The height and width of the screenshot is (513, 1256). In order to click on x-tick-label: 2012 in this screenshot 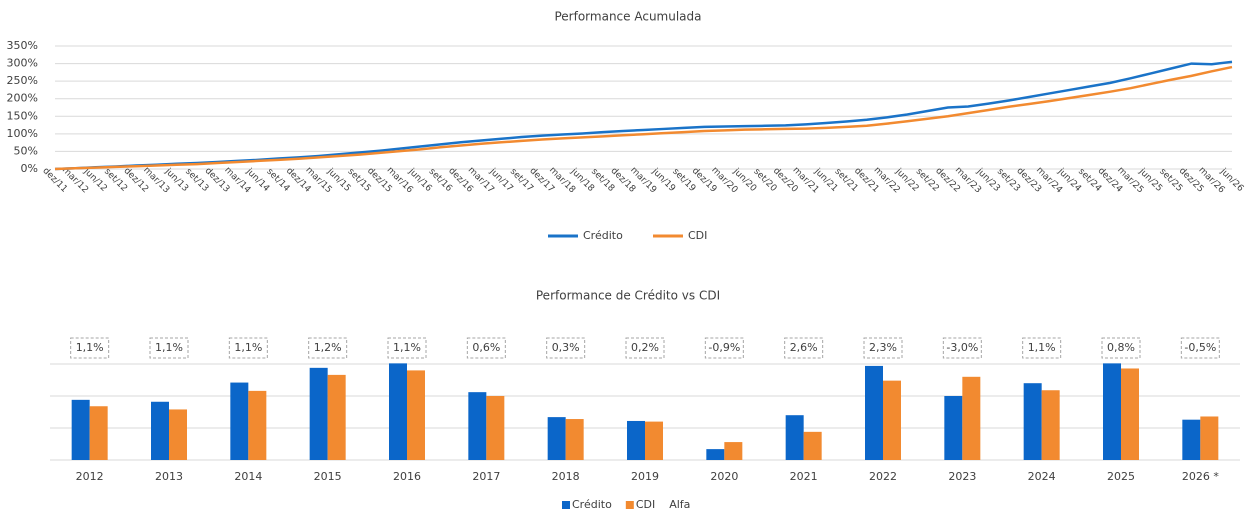, I will do `click(90, 476)`.